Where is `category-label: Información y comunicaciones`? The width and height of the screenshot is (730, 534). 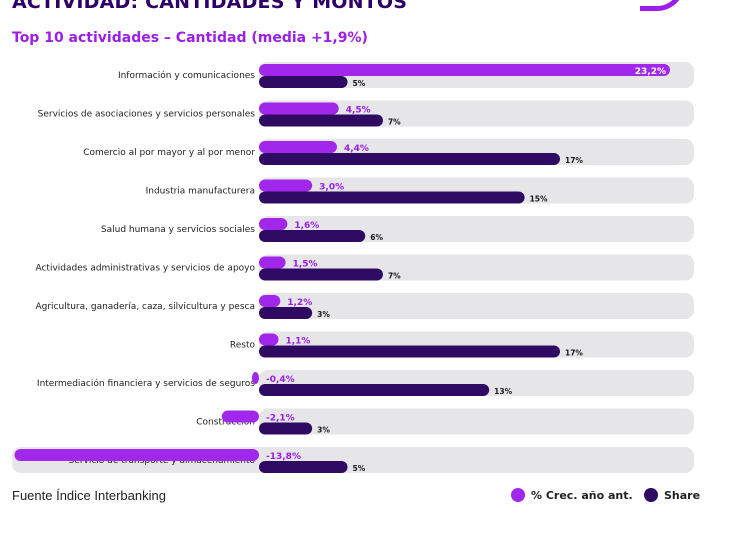 category-label: Información y comunicaciones is located at coordinates (186, 75).